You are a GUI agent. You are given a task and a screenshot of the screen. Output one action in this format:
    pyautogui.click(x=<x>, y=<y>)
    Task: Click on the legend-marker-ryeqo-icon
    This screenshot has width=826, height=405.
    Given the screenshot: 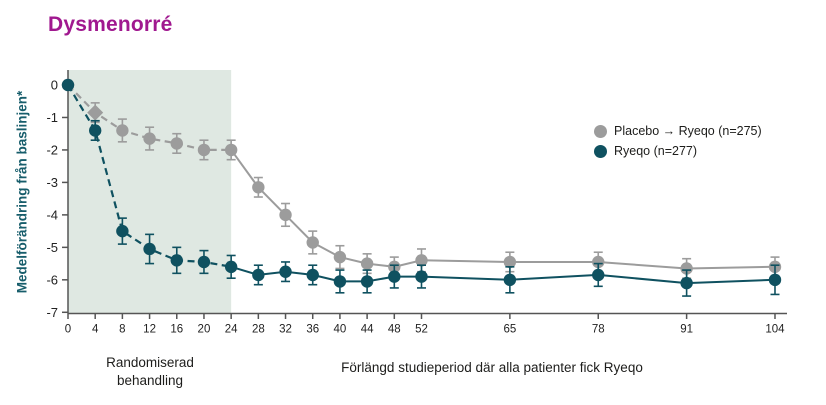 What is the action you would take?
    pyautogui.click(x=600, y=151)
    